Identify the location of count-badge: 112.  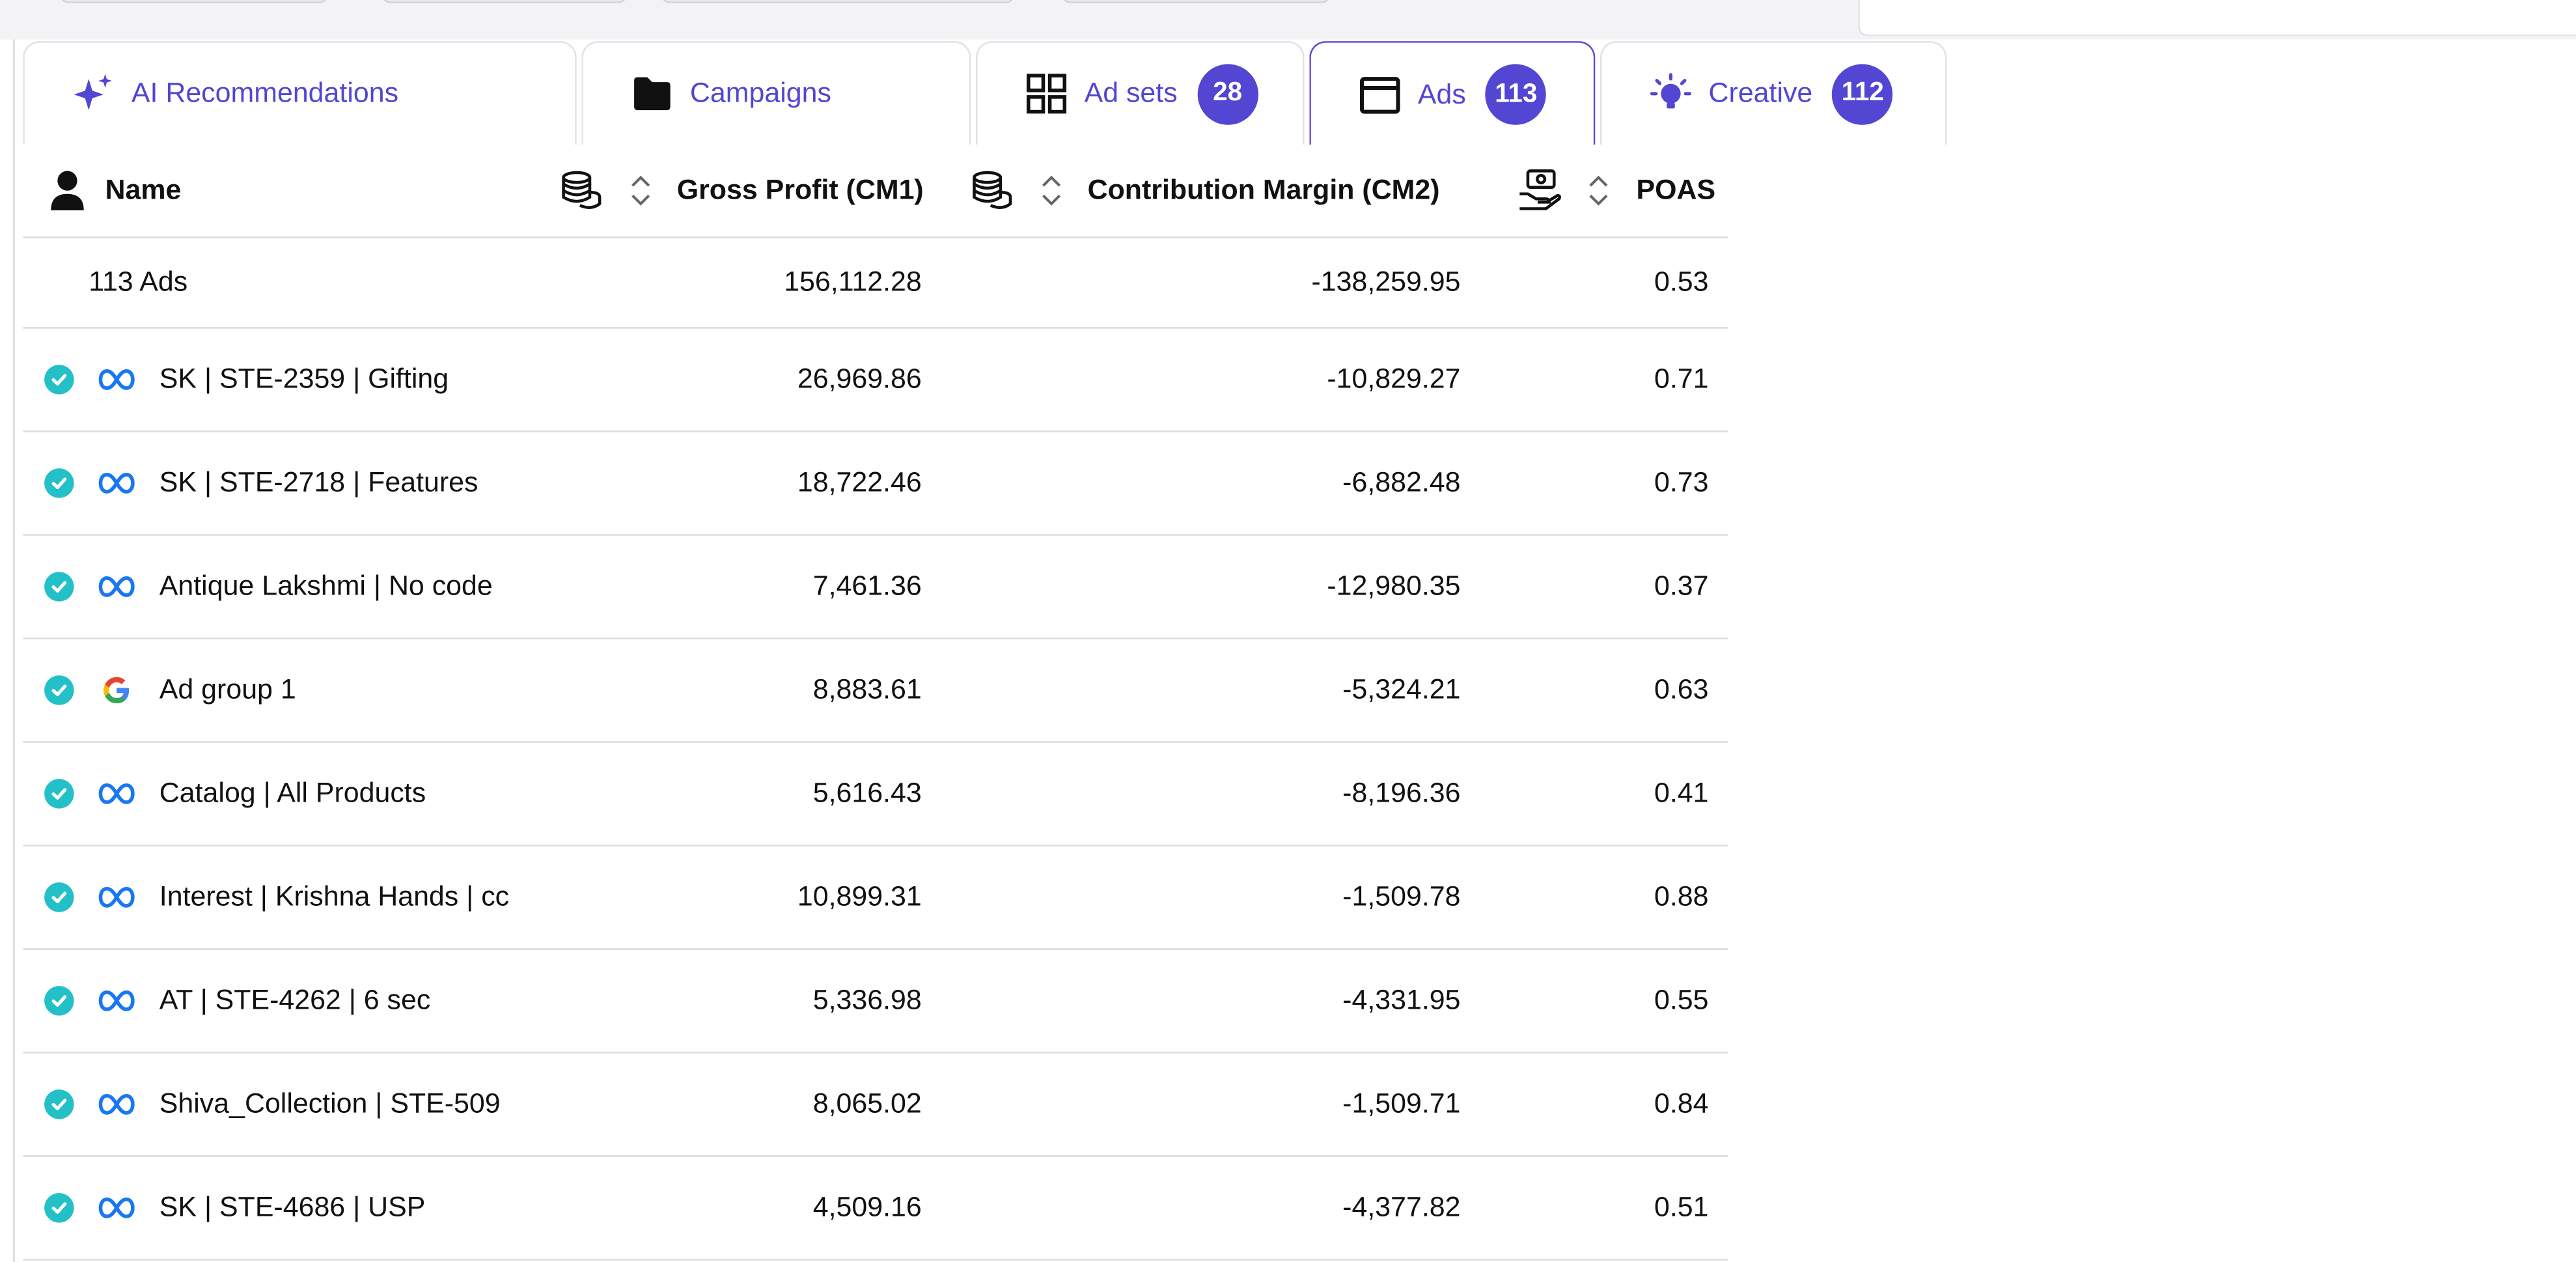
(1862, 93).